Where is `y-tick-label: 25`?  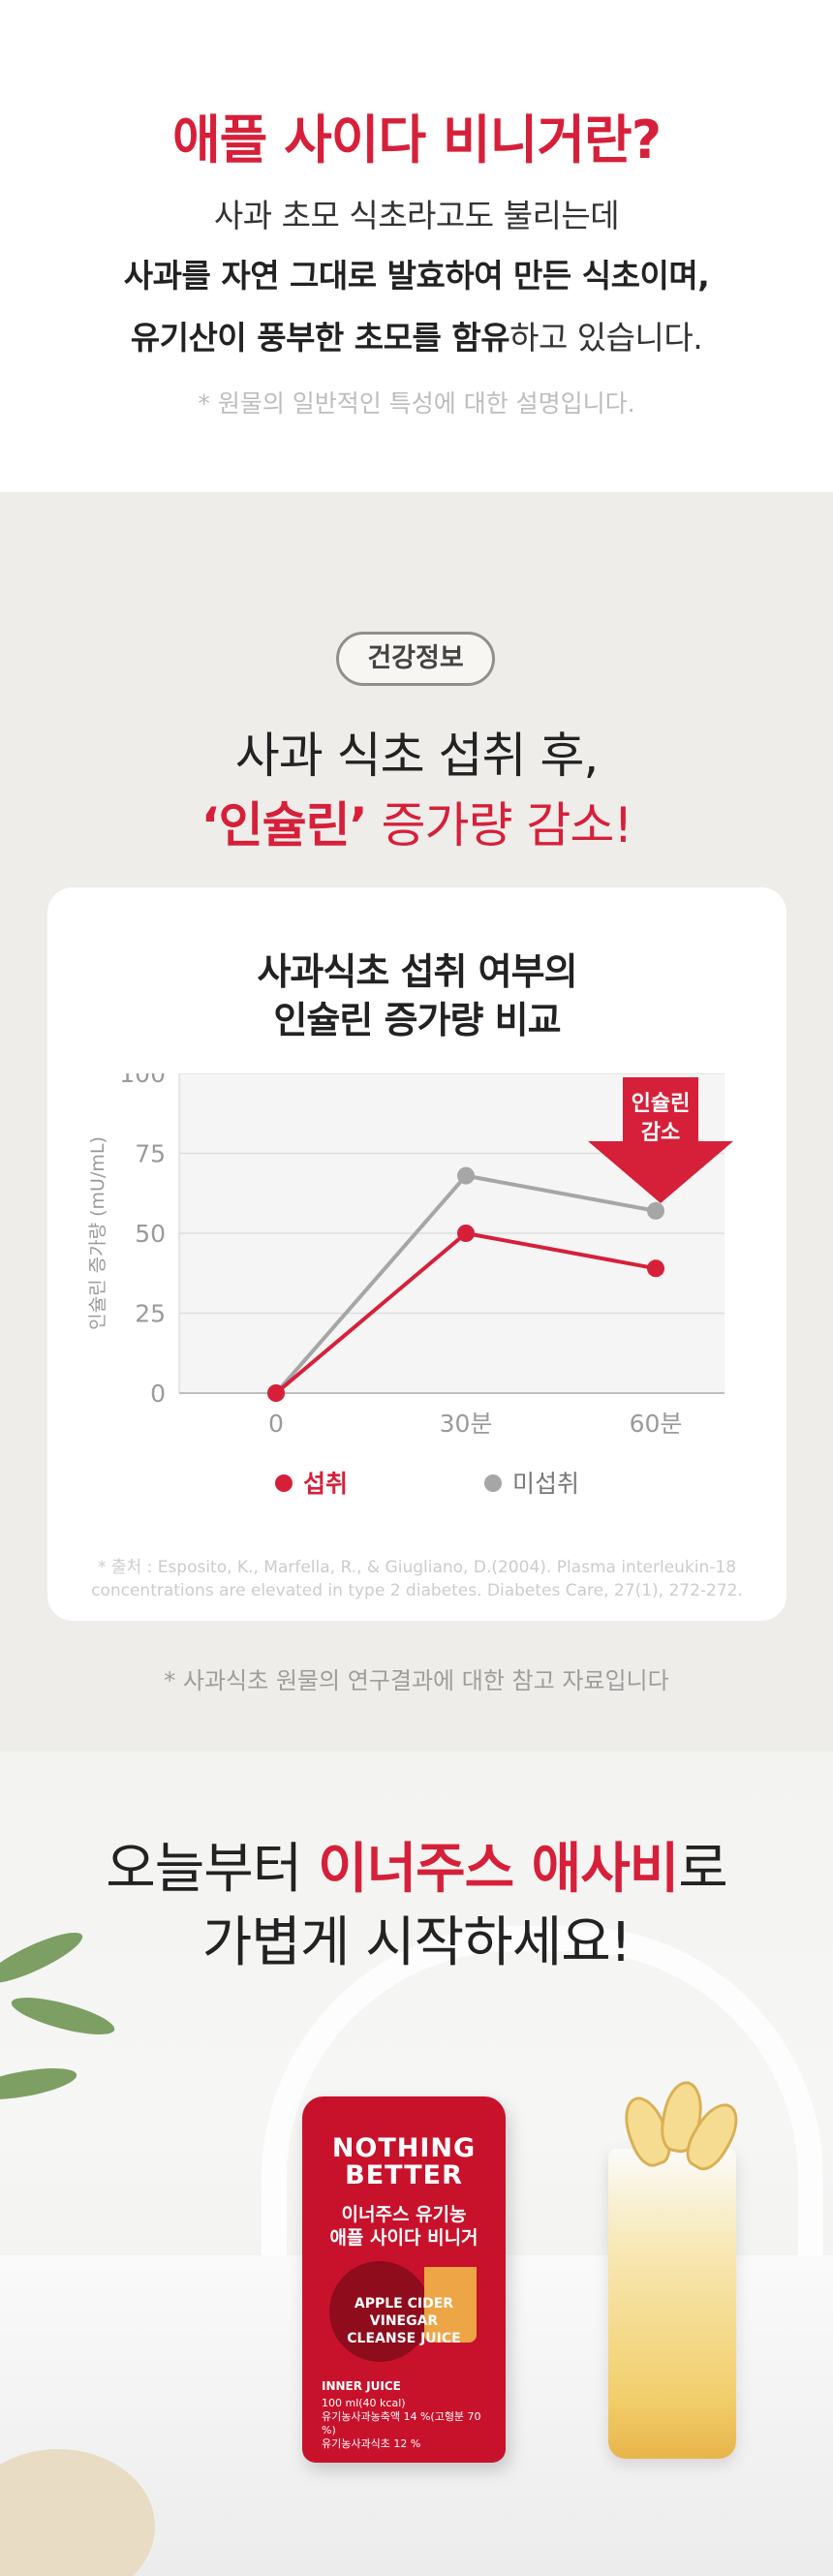 y-tick-label: 25 is located at coordinates (150, 1314).